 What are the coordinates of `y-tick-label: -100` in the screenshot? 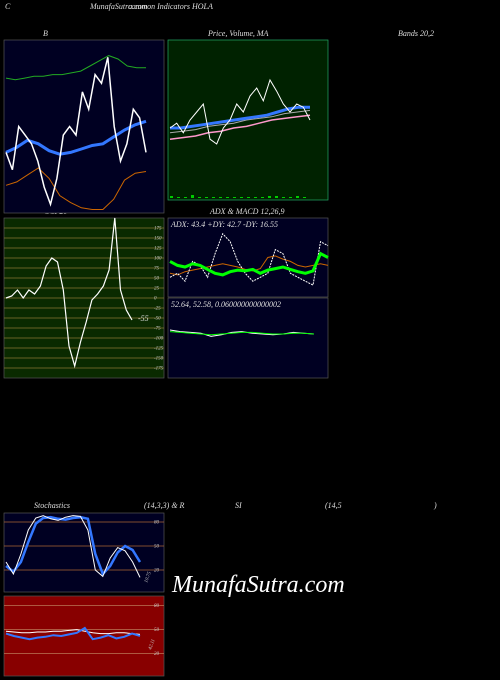 It's located at (159, 339).